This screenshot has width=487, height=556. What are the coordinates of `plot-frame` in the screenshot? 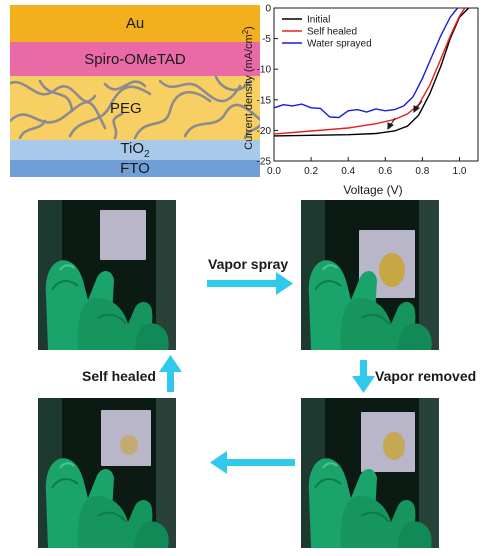 It's located at (376, 84).